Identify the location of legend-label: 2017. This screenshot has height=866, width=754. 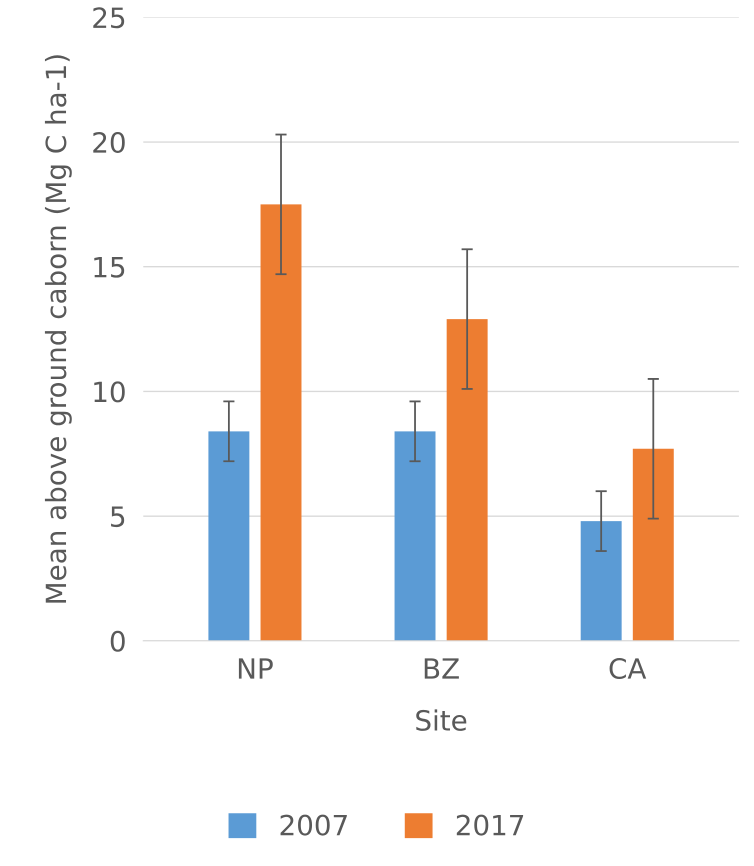
(490, 825).